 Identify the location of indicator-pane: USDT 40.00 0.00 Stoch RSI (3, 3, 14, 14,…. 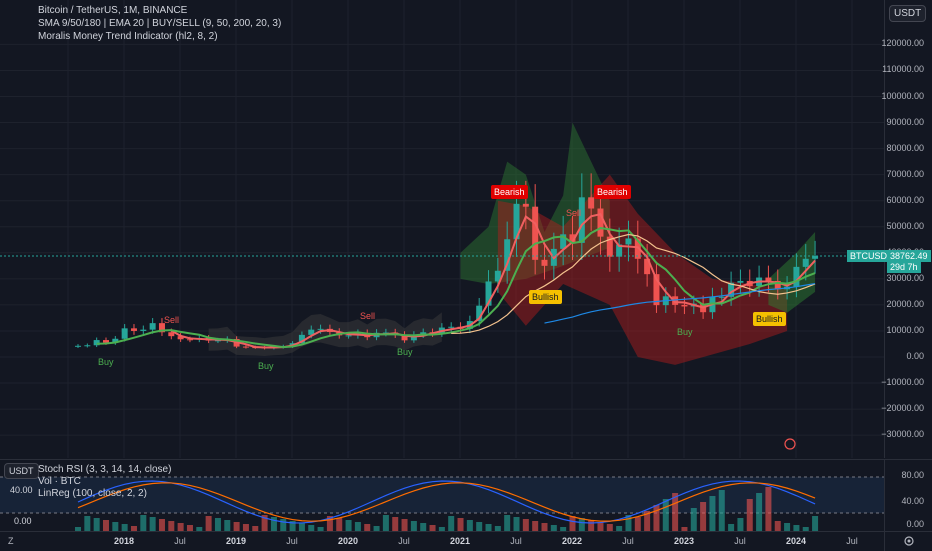
(442, 495).